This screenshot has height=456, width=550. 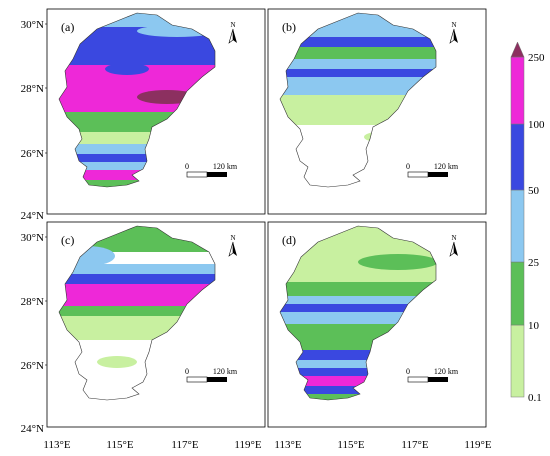 What do you see at coordinates (34, 120) in the screenshot?
I see `lat-axis-top: 30°N 28°N 26°N 24°N` at bounding box center [34, 120].